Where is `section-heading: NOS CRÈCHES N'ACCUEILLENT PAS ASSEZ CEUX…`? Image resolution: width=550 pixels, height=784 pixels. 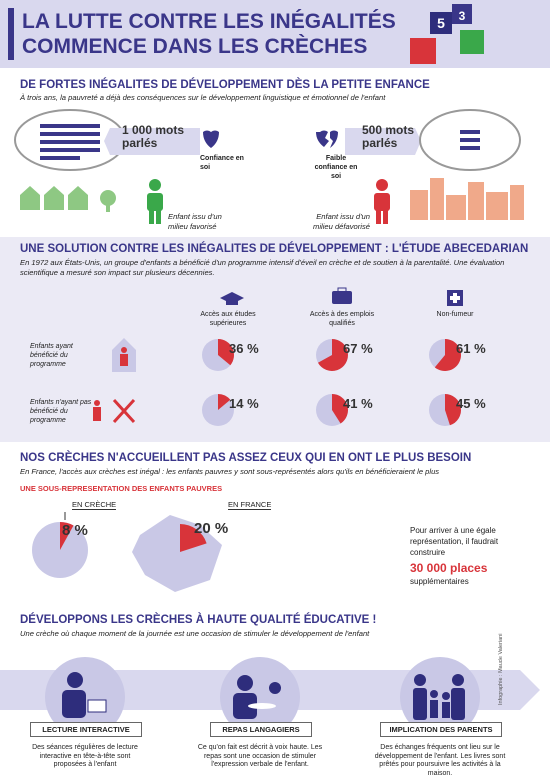 section-heading: NOS CRÈCHES N'ACCUEILLENT PAS ASSEZ CEUX… is located at coordinates (246, 458).